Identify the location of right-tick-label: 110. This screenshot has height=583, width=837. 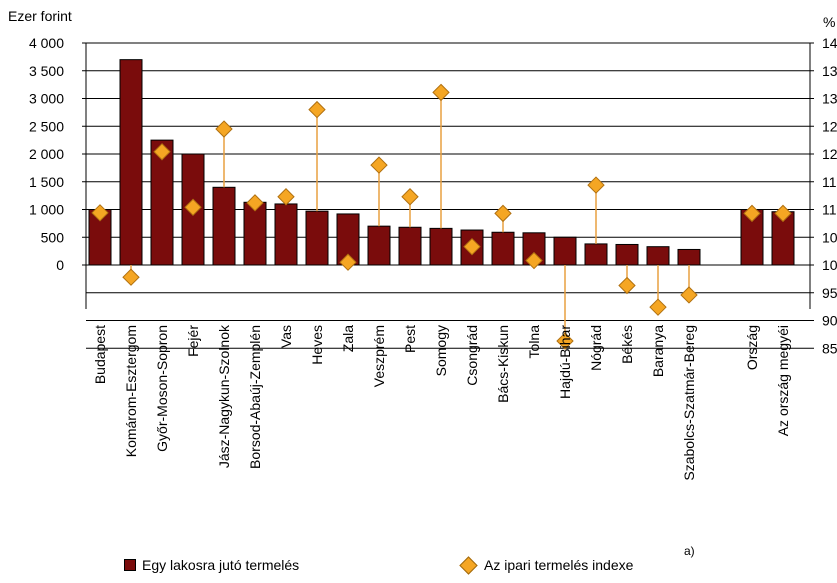
(829, 210).